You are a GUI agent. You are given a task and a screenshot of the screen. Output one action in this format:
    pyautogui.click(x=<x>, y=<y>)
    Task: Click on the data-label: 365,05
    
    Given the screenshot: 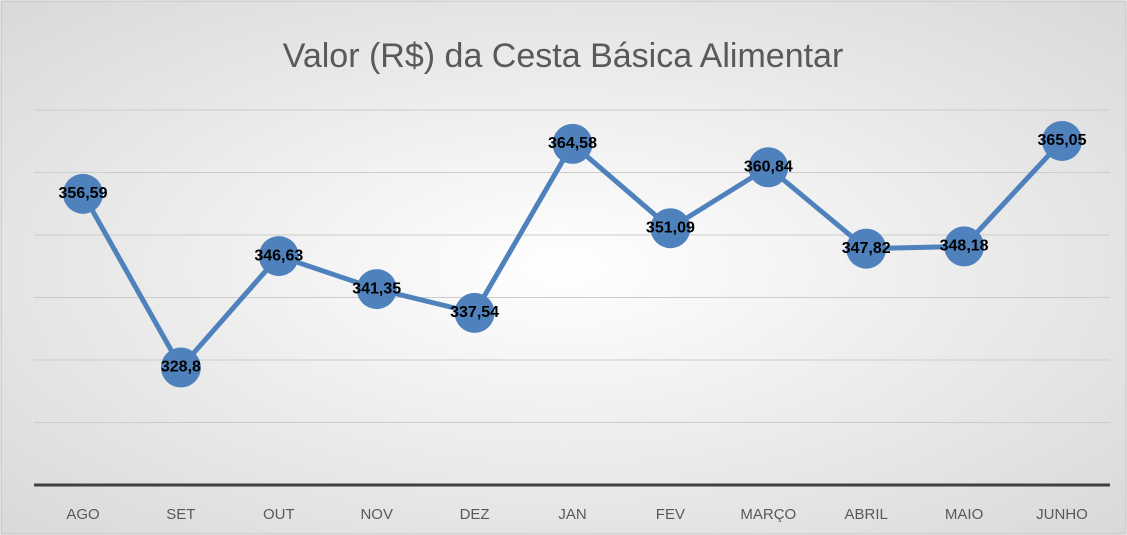 What is the action you would take?
    pyautogui.click(x=1062, y=140)
    